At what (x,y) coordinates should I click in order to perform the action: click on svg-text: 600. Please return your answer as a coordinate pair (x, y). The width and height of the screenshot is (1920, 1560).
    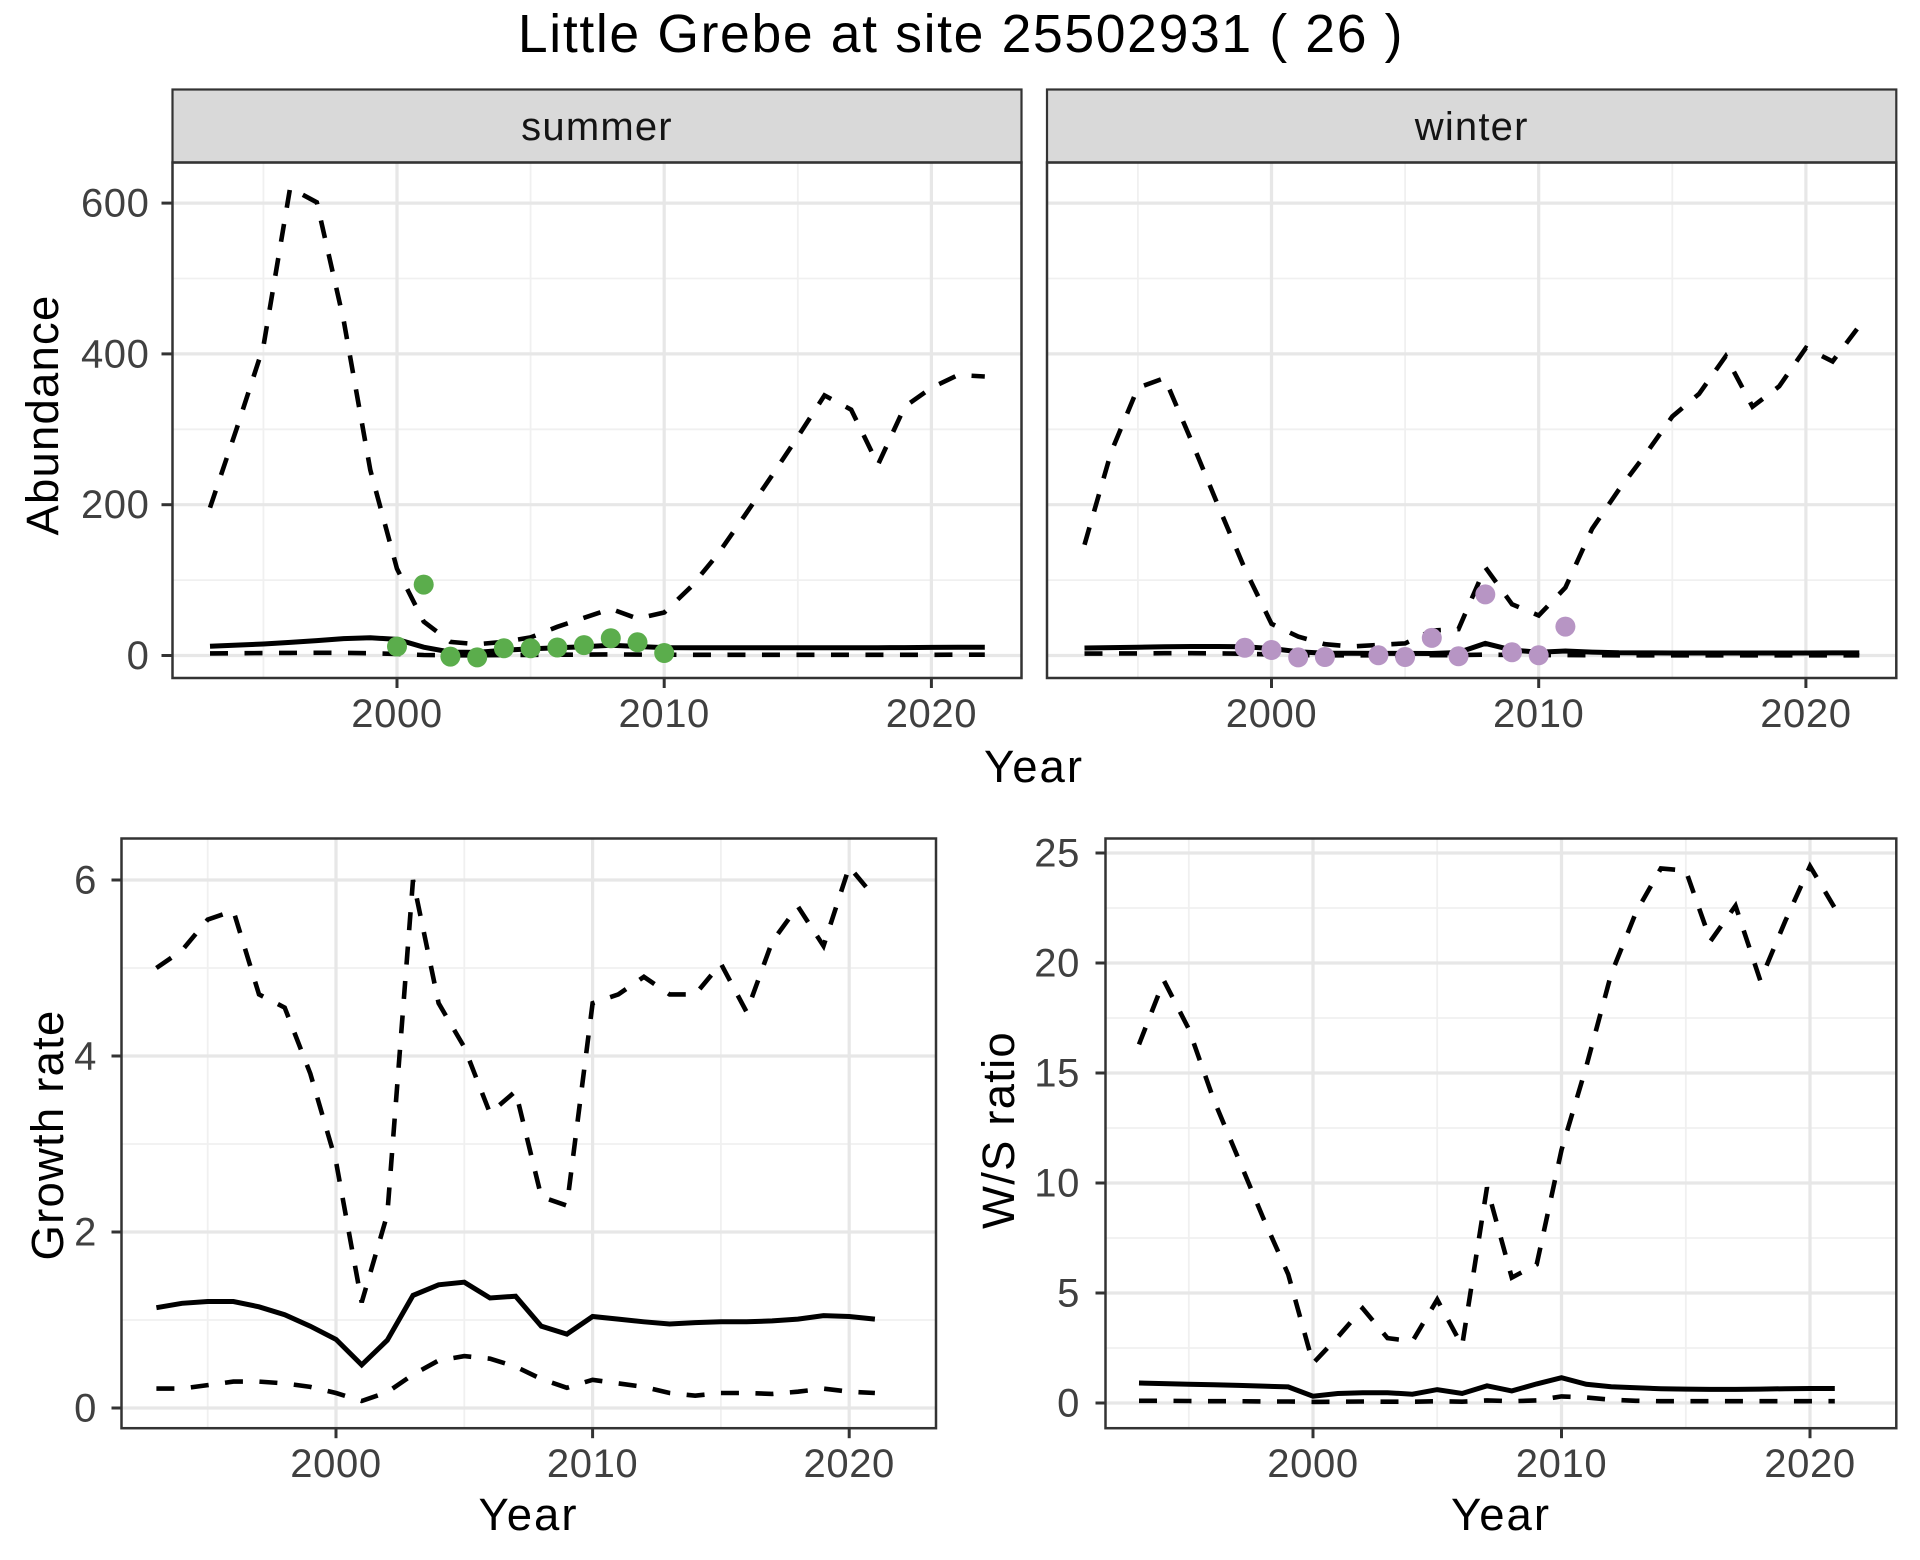
    Looking at the image, I should click on (115, 204).